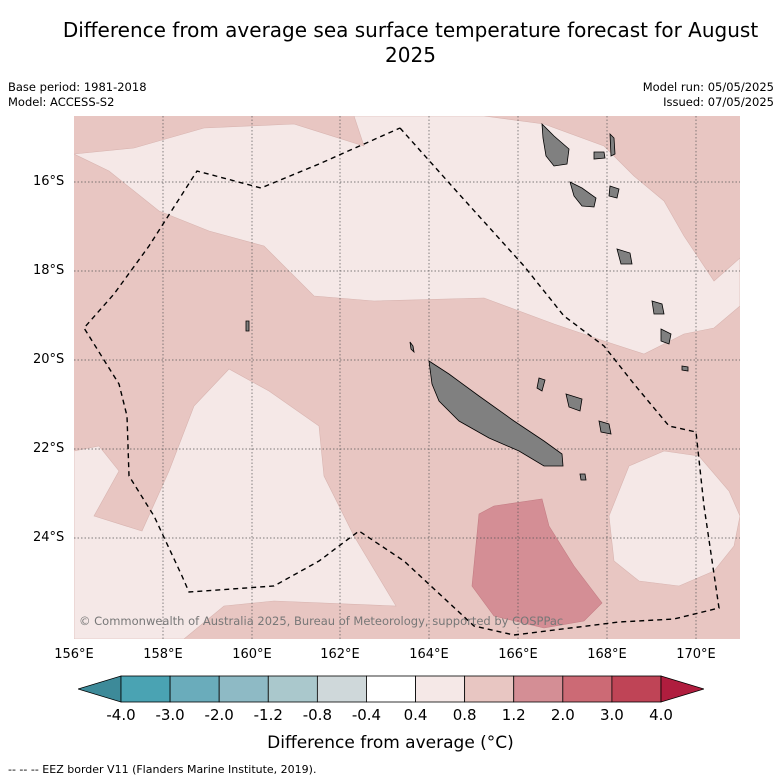 The width and height of the screenshot is (781, 781). What do you see at coordinates (49, 448) in the screenshot?
I see `lat-label: 22°S` at bounding box center [49, 448].